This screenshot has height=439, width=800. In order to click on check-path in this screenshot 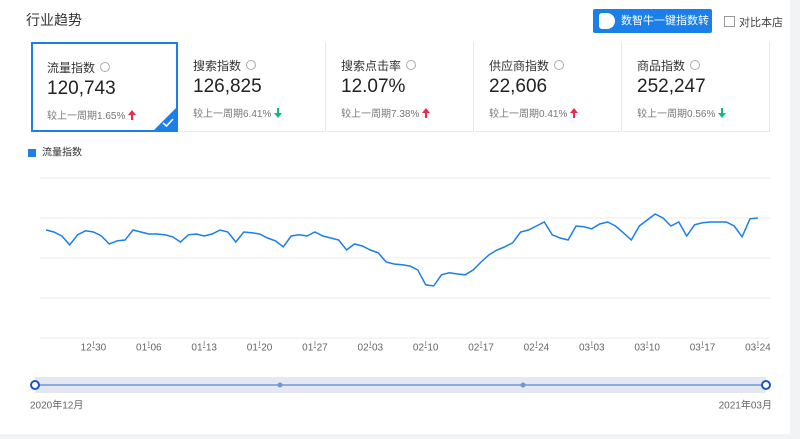, I will do `click(168, 123)`.